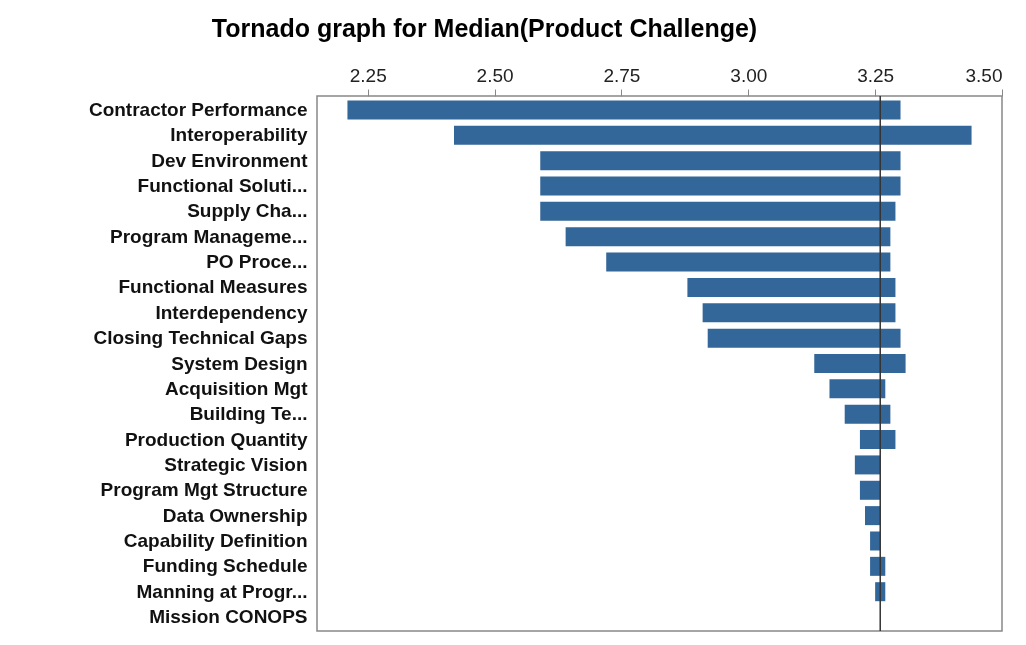 The image size is (1026, 645). Describe the element at coordinates (200, 338) in the screenshot. I see `y-tick-label: Closing Technical Gaps` at that location.